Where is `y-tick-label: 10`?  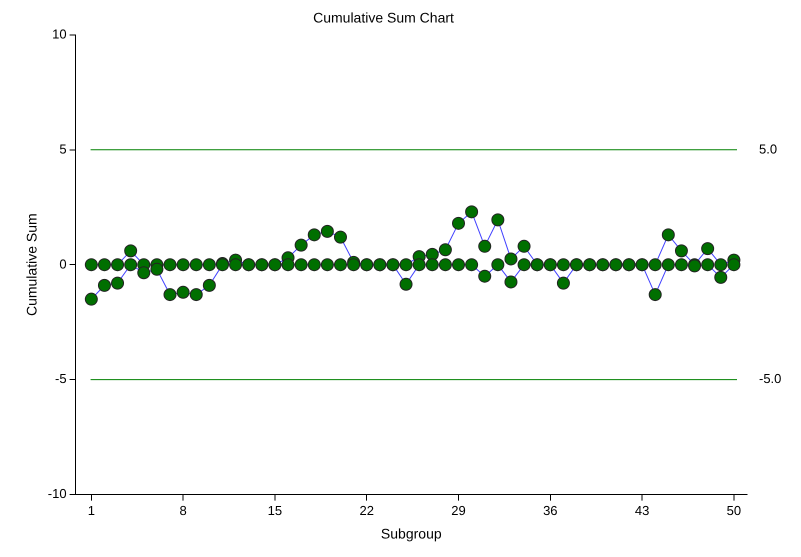
y-tick-label: 10 is located at coordinates (59, 34).